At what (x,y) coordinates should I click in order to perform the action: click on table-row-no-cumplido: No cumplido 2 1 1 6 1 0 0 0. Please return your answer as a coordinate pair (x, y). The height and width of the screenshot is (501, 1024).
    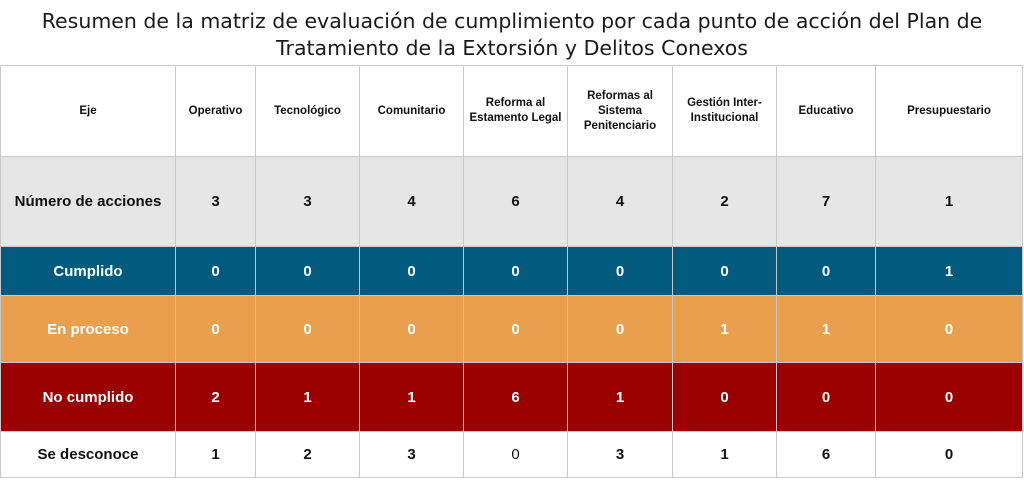
    Looking at the image, I should click on (511, 397).